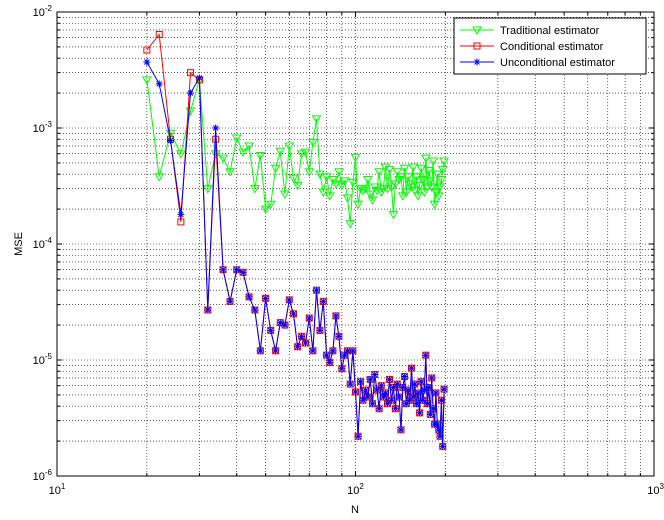  I want to click on y-tick-label: 10⁻⁶, so click(43, 475).